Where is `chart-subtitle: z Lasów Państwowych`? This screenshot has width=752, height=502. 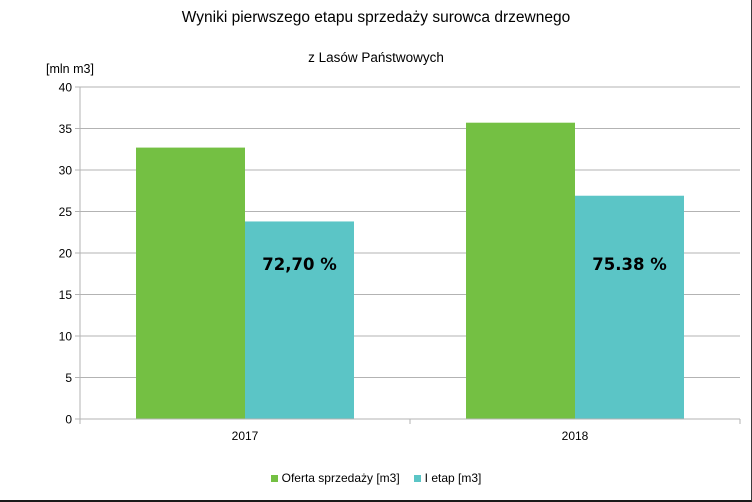
chart-subtitle: z Lasów Państwowych is located at coordinates (376, 57).